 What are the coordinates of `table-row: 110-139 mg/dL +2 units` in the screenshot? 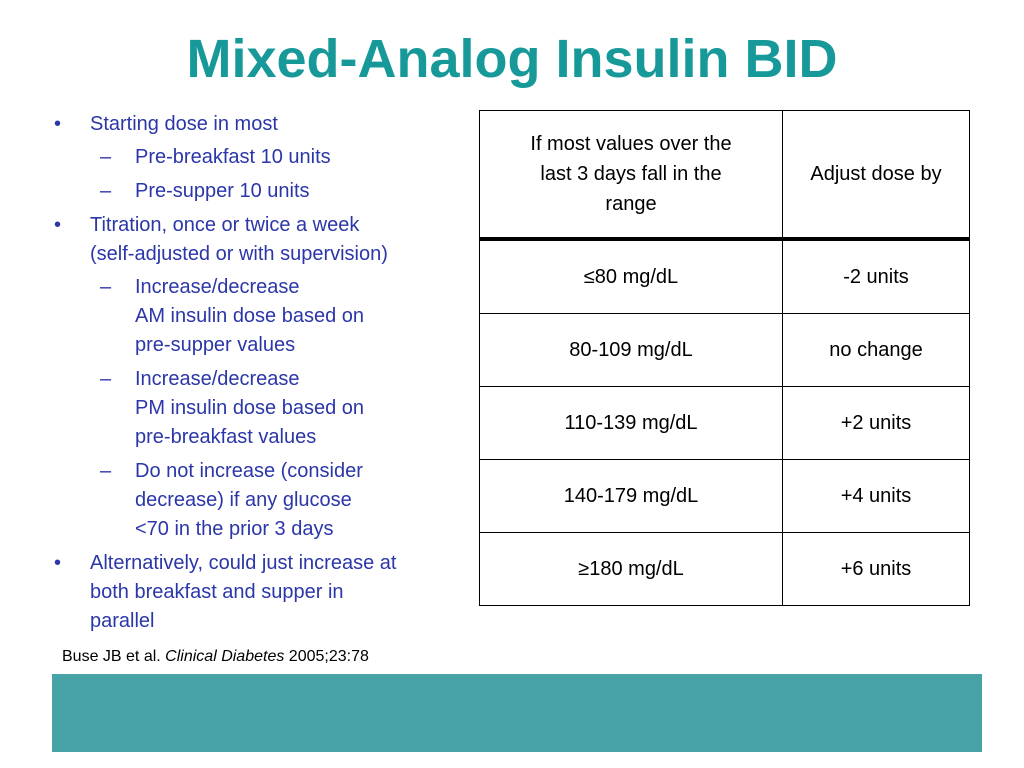 It's located at (724, 423).